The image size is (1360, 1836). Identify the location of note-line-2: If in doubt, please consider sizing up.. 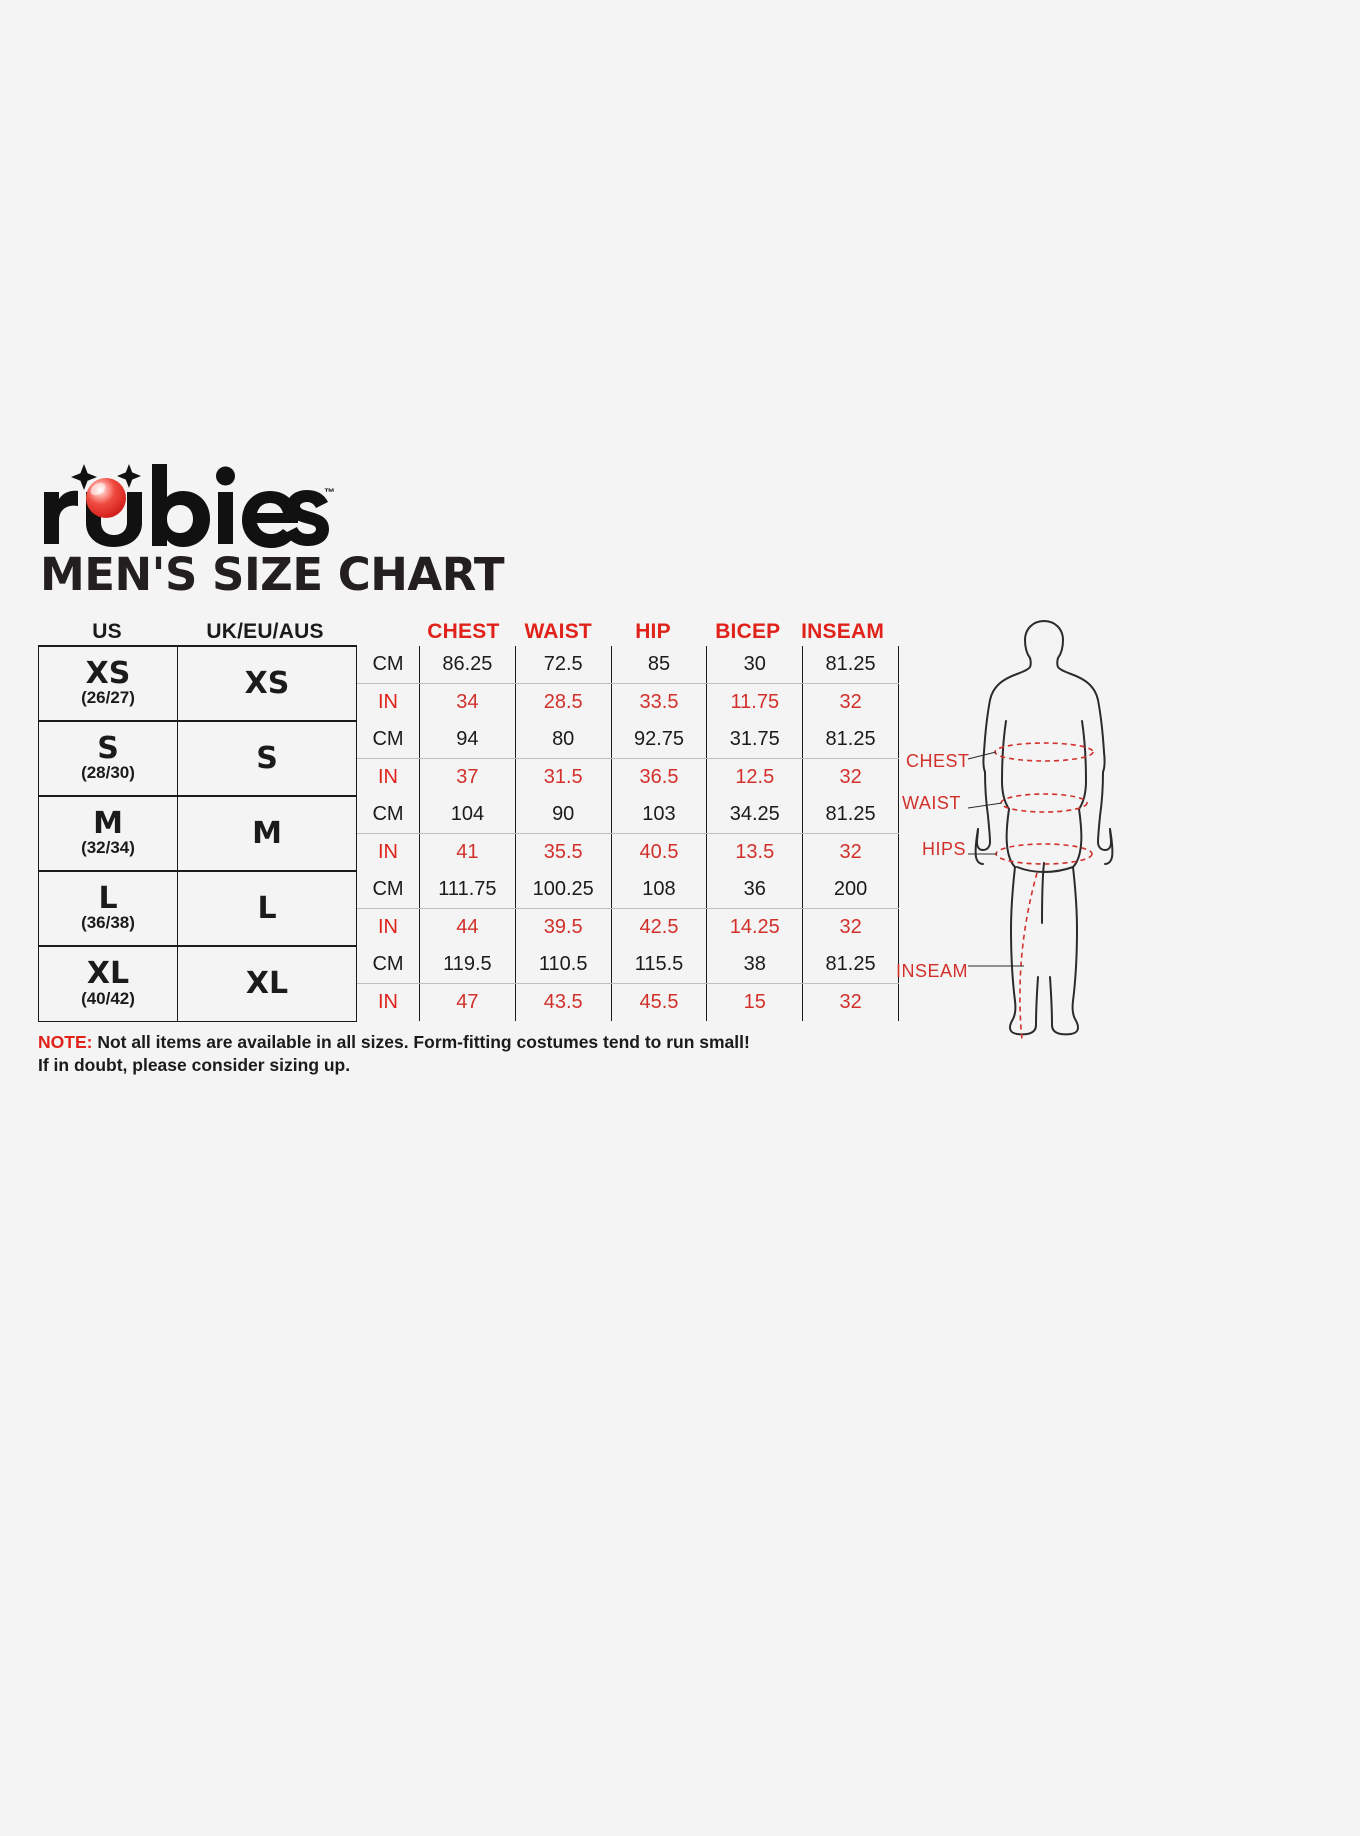
(194, 1065).